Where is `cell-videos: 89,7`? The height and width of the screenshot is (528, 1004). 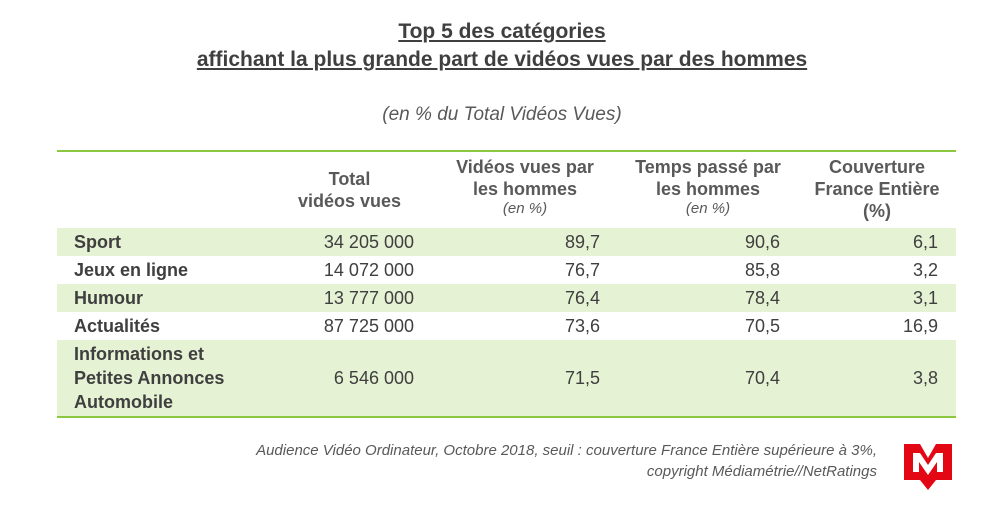
cell-videos: 89,7 is located at coordinates (525, 242).